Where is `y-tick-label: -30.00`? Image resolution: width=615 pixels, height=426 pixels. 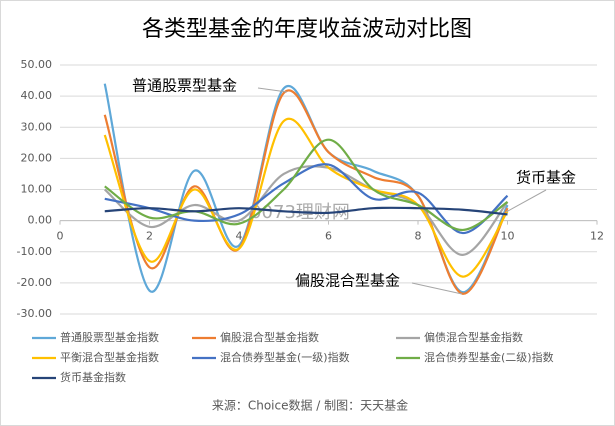
y-tick-label: -30.00 is located at coordinates (34, 313).